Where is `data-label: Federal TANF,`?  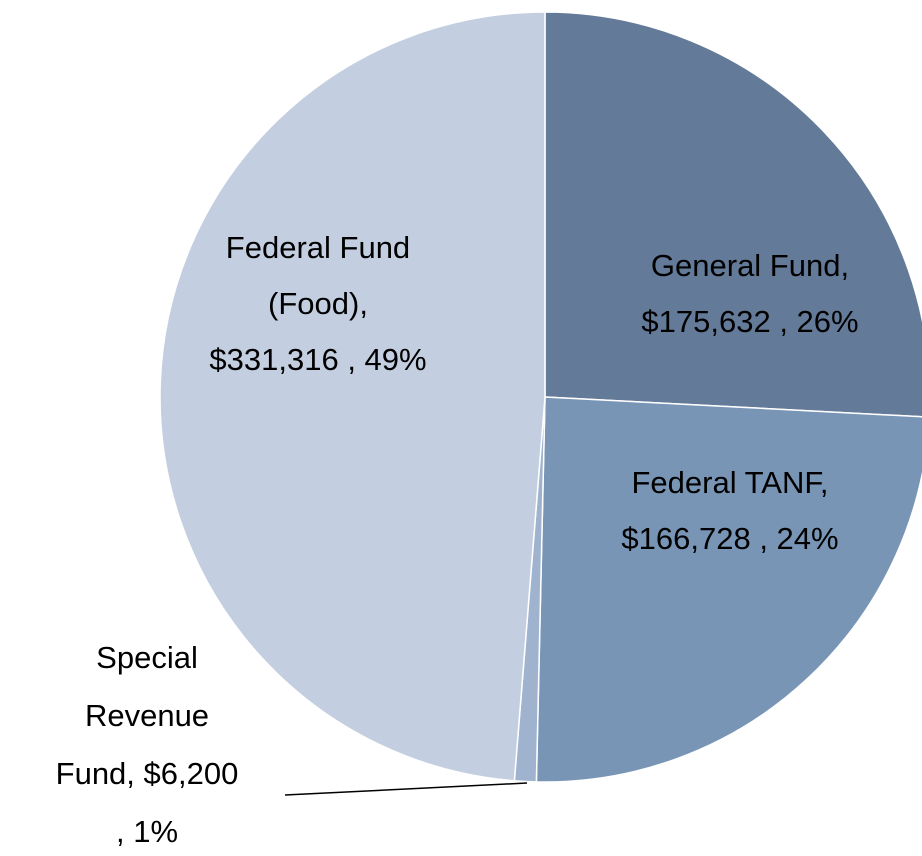 data-label: Federal TANF, is located at coordinates (730, 482).